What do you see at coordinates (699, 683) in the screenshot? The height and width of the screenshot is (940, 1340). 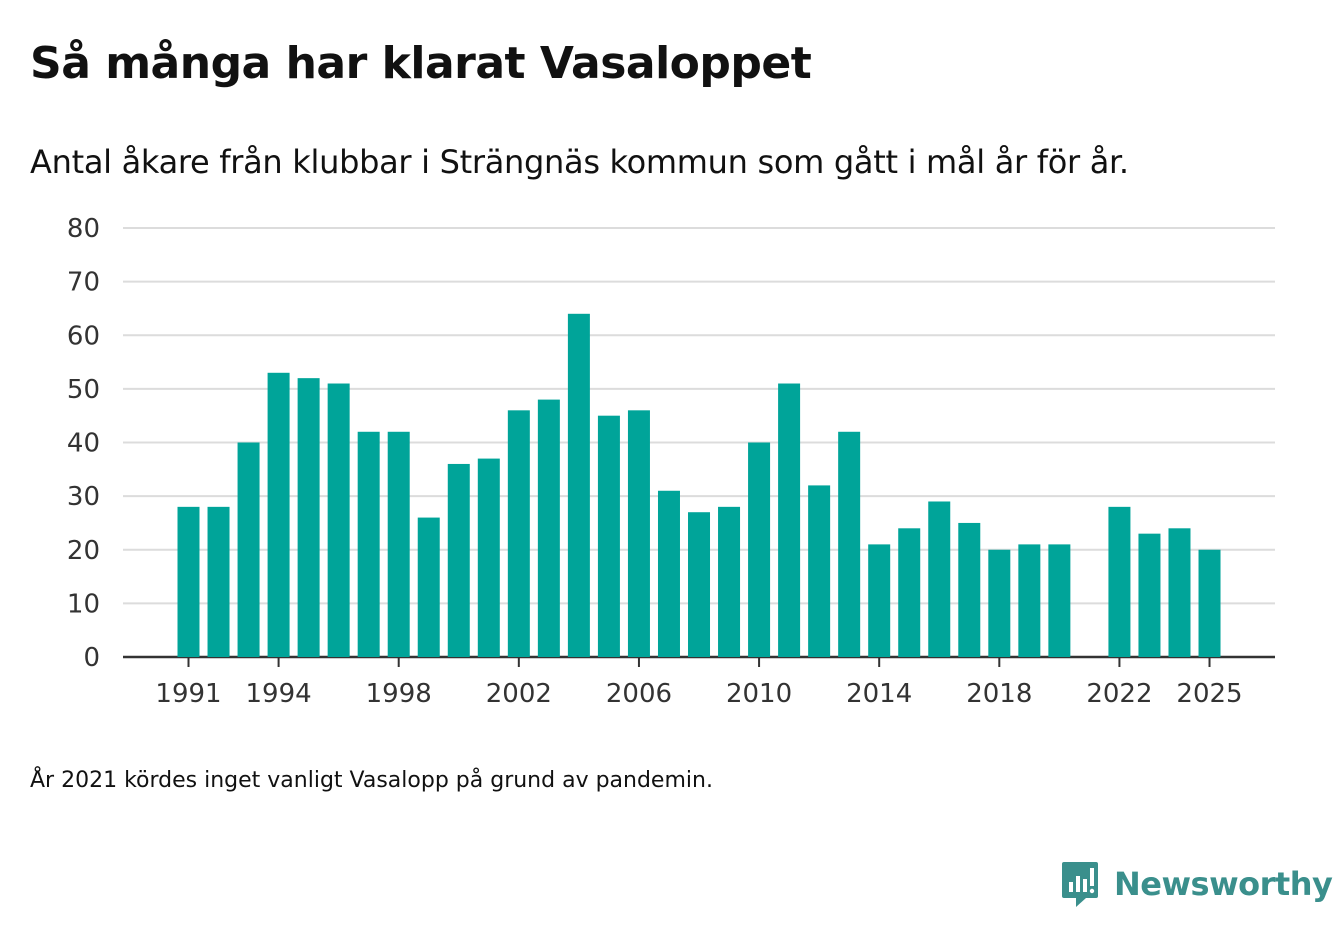 I see `x-axis-ticks: 1991 1994 1998 2002 2006 2010 2014 2018 2022 2025` at bounding box center [699, 683].